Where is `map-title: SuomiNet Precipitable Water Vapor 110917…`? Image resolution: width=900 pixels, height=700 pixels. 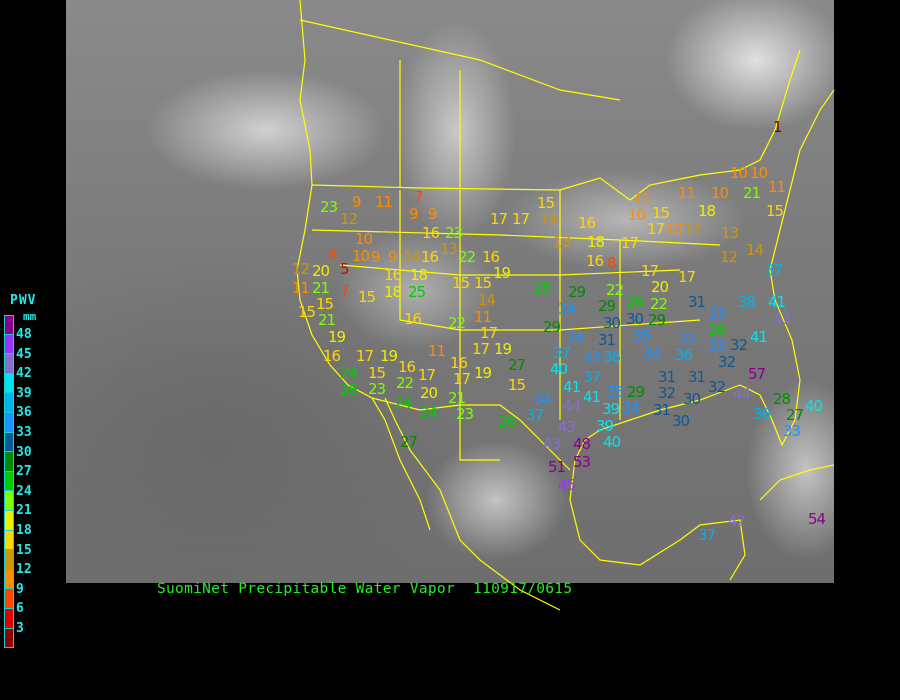 map-title: SuomiNet Precipitable Water Vapor 110917… is located at coordinates (365, 589).